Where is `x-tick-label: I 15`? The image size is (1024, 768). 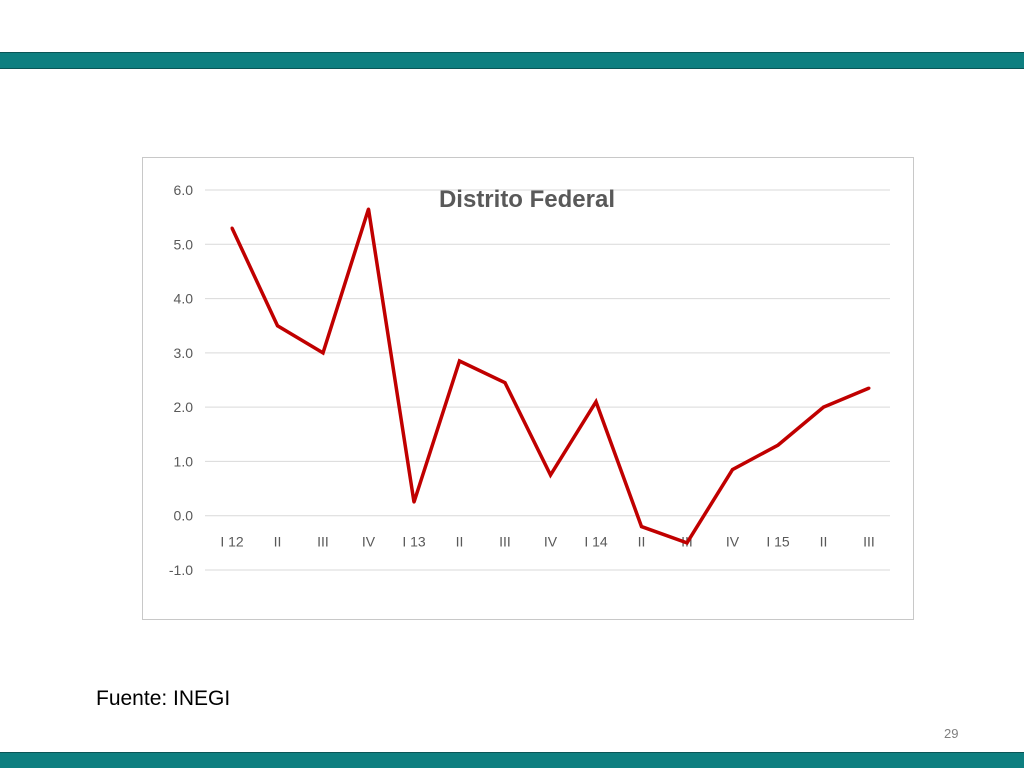
x-tick-label: I 15 is located at coordinates (778, 542).